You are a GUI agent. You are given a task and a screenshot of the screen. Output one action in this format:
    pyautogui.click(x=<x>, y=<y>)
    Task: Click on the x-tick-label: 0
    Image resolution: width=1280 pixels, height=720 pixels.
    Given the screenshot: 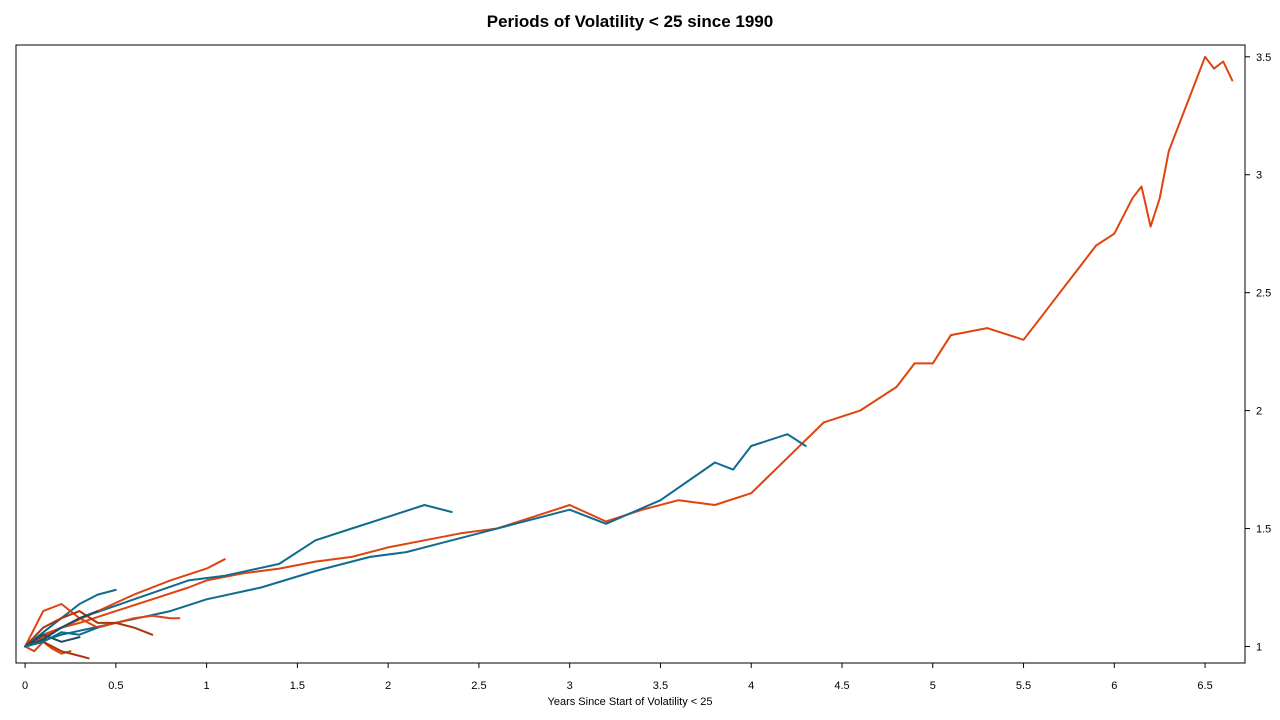 What is the action you would take?
    pyautogui.click(x=25, y=686)
    